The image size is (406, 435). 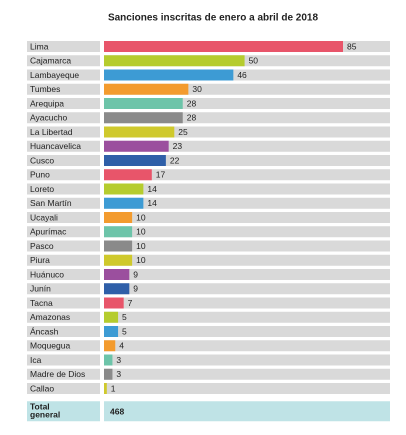 I want to click on category-label: Junín, so click(x=40, y=289).